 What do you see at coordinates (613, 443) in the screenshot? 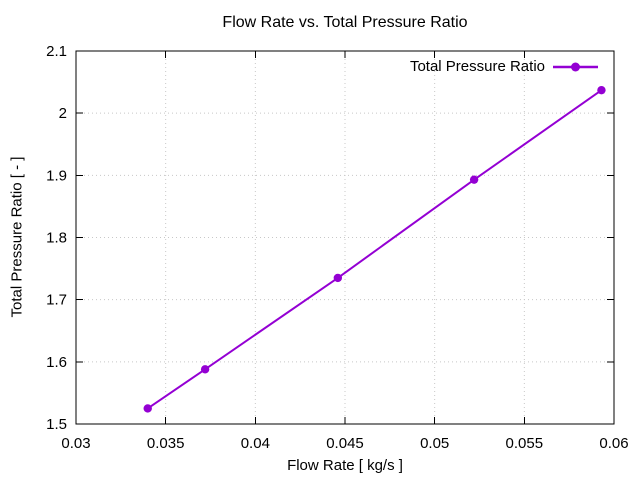
I see `x-tick-label: 0.06` at bounding box center [613, 443].